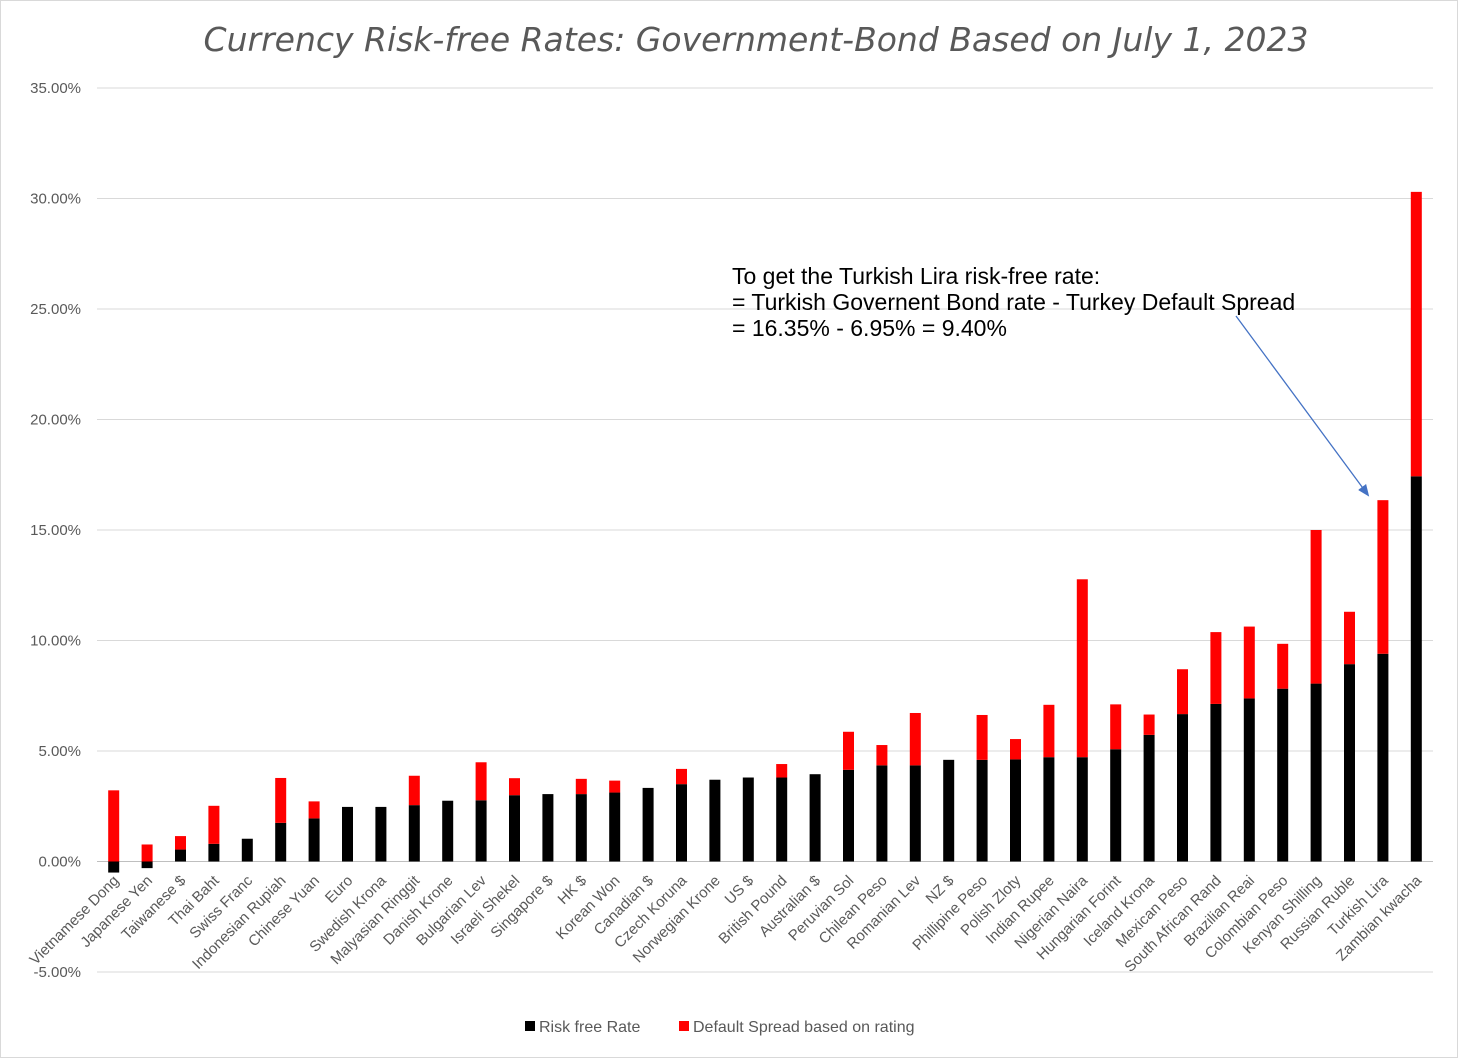 The height and width of the screenshot is (1059, 1458). I want to click on bar-risk-free-singapore, so click(548, 828).